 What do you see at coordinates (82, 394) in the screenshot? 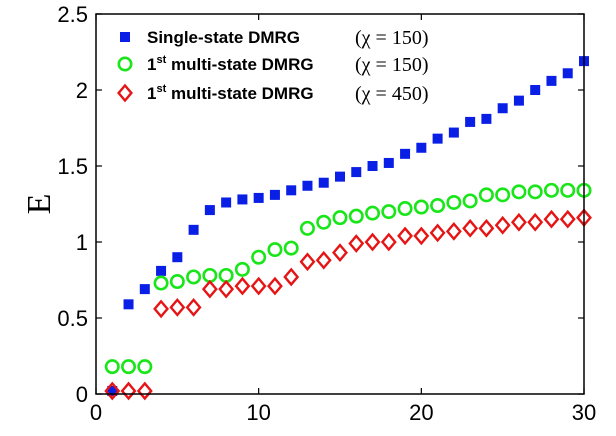
I see `y-tick-label: 0` at bounding box center [82, 394].